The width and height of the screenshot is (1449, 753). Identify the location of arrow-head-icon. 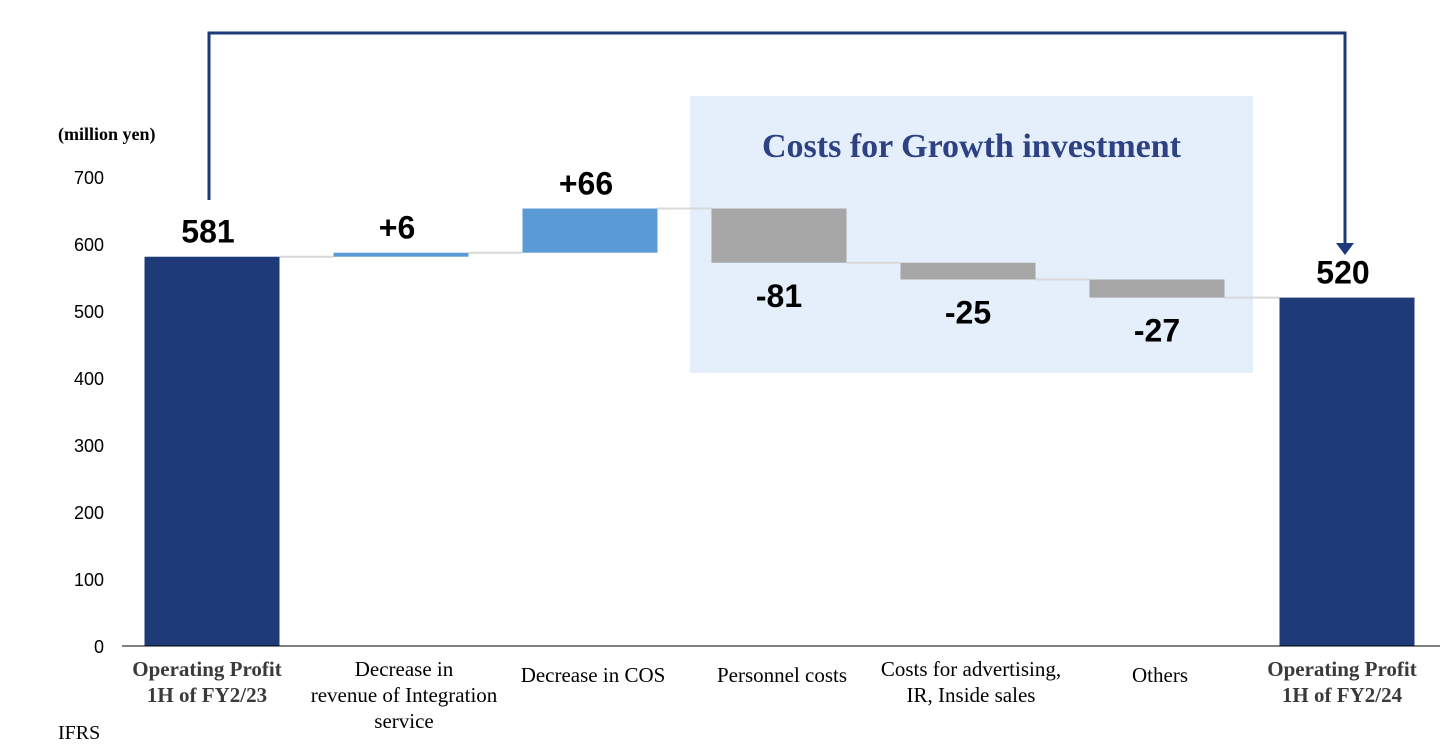
(1345, 249).